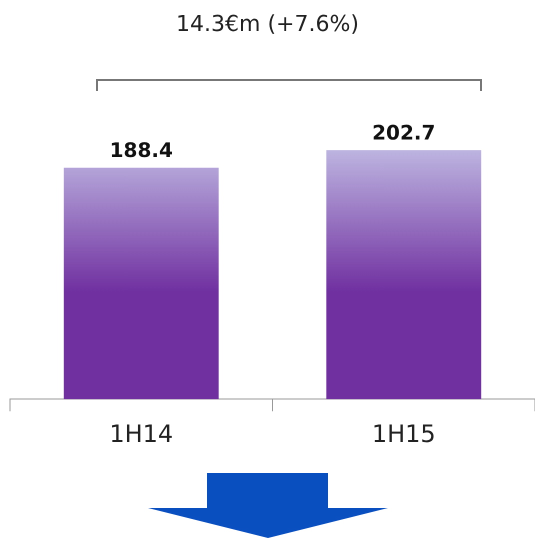  I want to click on x-tick-label: 1H14, so click(141, 434).